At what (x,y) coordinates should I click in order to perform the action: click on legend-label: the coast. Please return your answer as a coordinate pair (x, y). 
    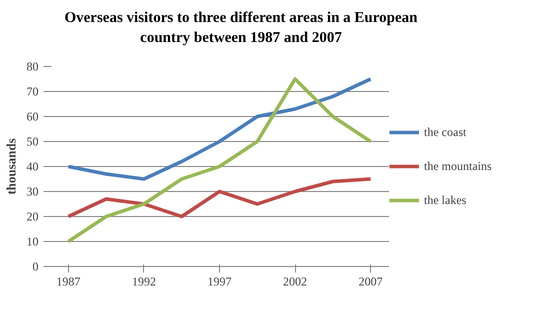
    Looking at the image, I should click on (445, 132).